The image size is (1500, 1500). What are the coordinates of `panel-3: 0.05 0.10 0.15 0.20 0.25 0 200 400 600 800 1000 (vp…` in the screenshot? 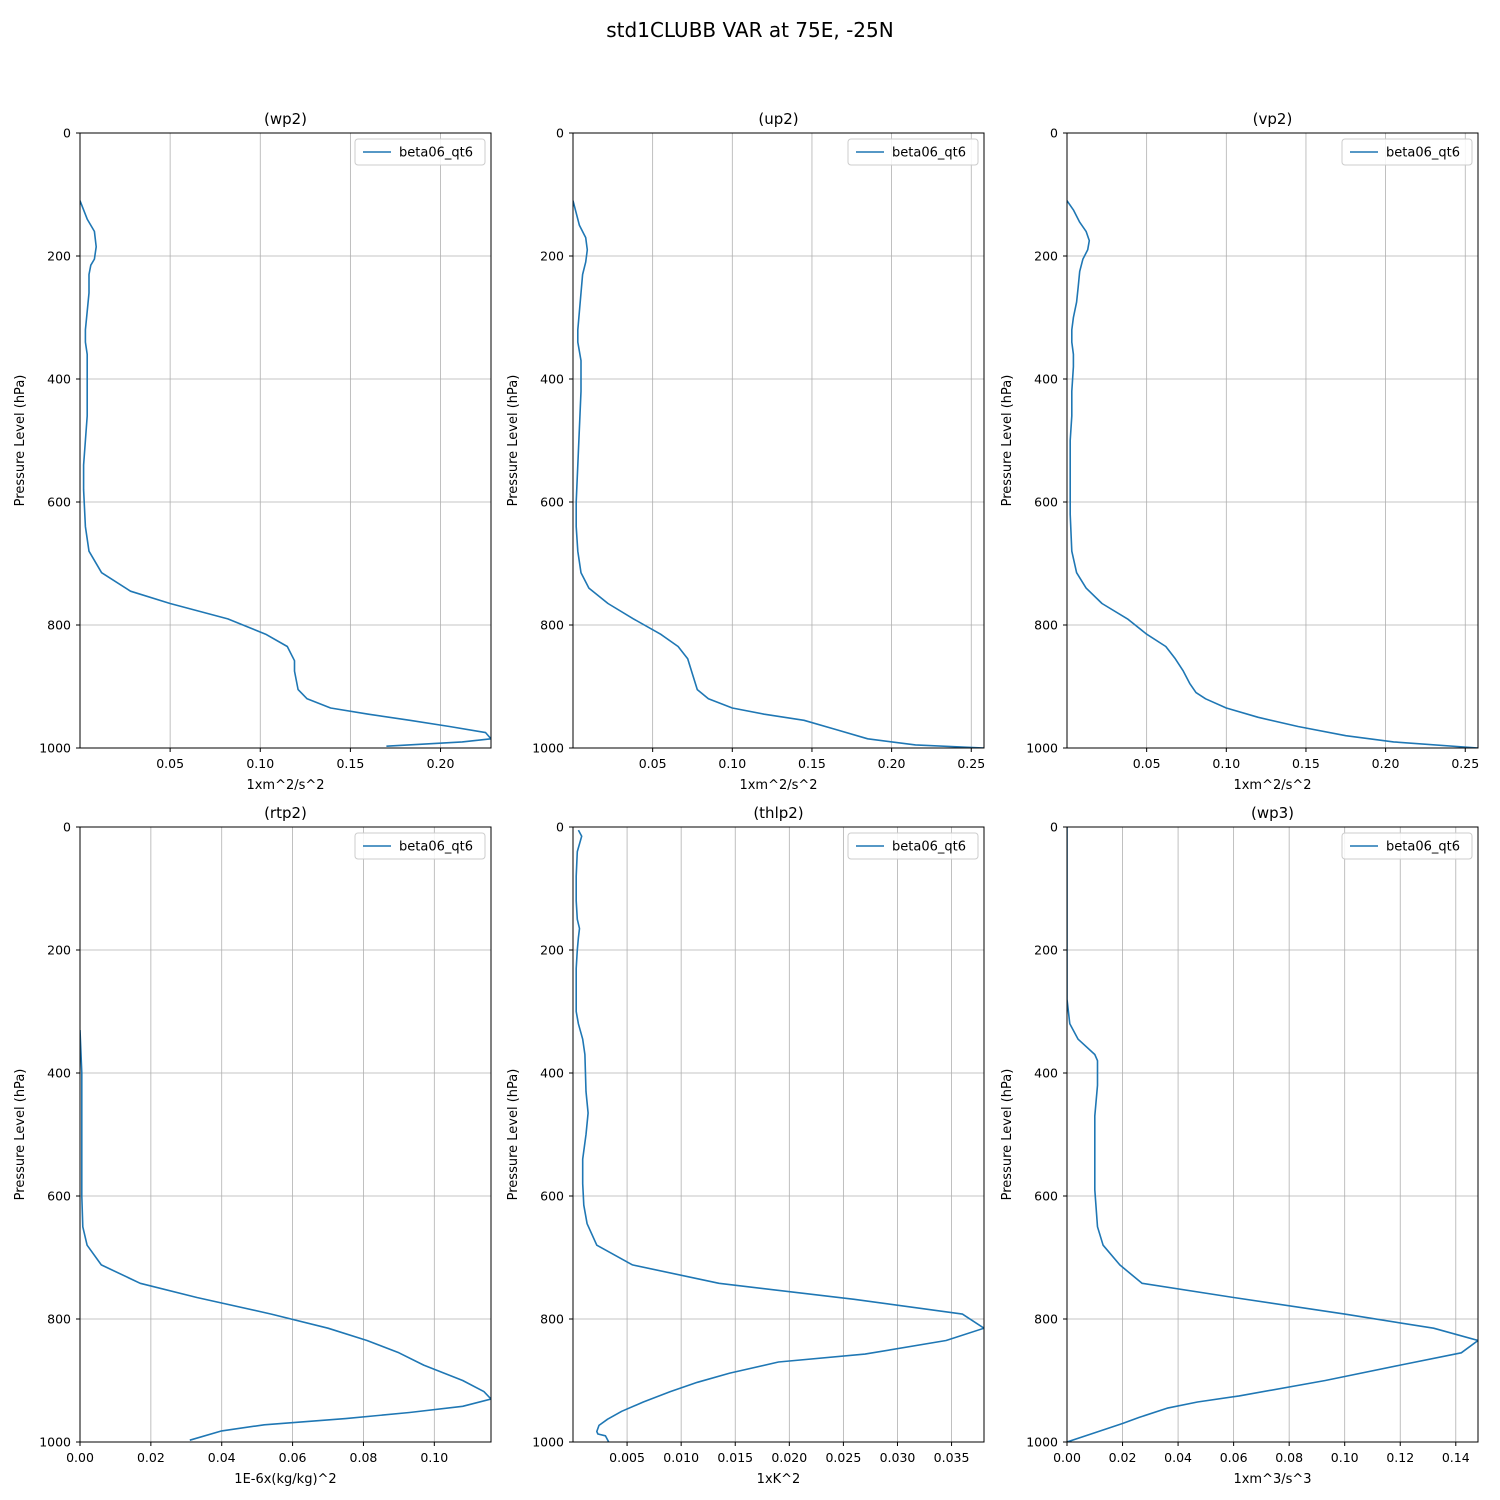 It's located at (1239, 451).